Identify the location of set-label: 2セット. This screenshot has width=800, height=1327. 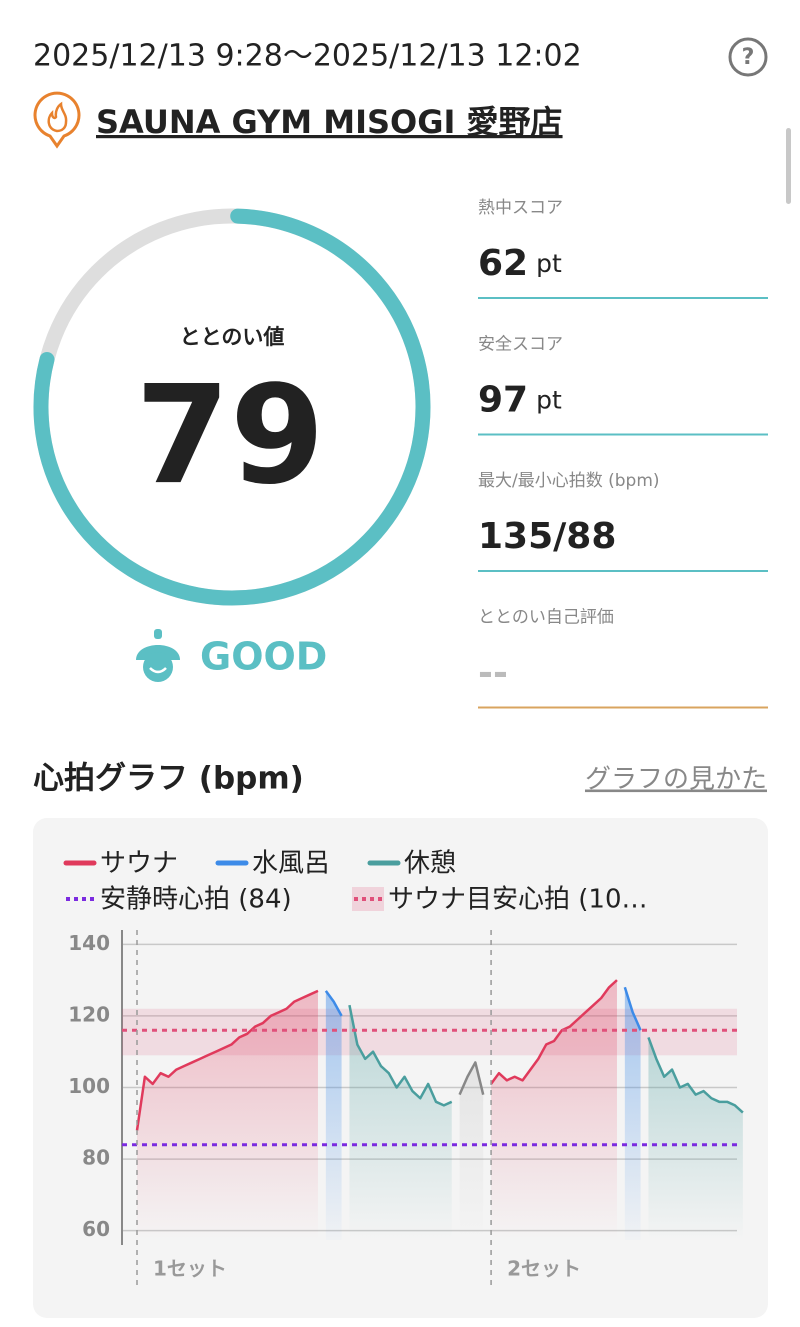
(544, 1269).